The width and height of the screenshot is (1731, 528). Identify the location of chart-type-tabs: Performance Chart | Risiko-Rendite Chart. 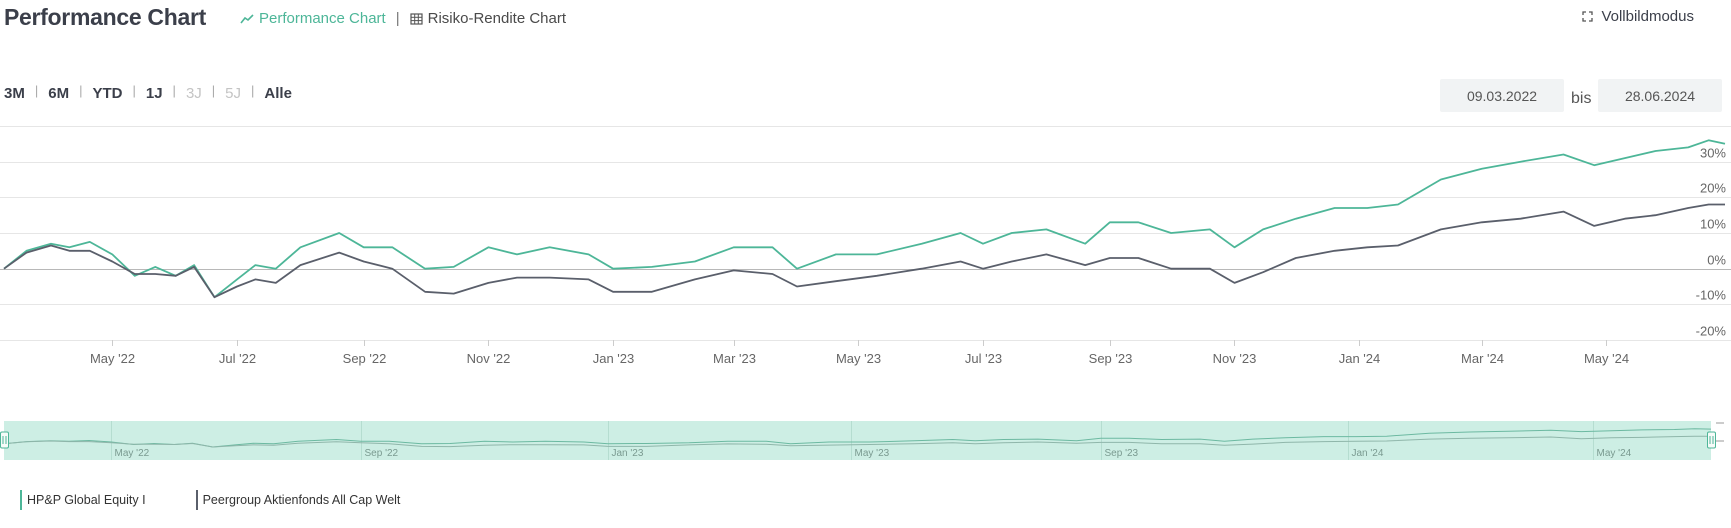
(403, 18).